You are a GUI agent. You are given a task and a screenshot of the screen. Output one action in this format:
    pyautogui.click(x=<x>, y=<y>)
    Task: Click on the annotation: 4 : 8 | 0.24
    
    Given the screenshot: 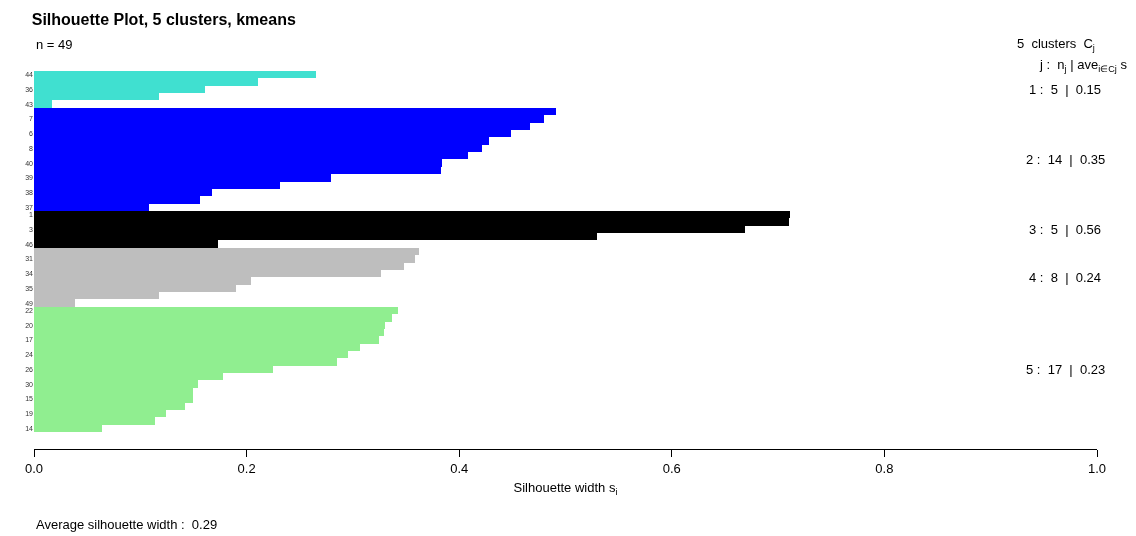 What is the action you would take?
    pyautogui.click(x=1065, y=277)
    